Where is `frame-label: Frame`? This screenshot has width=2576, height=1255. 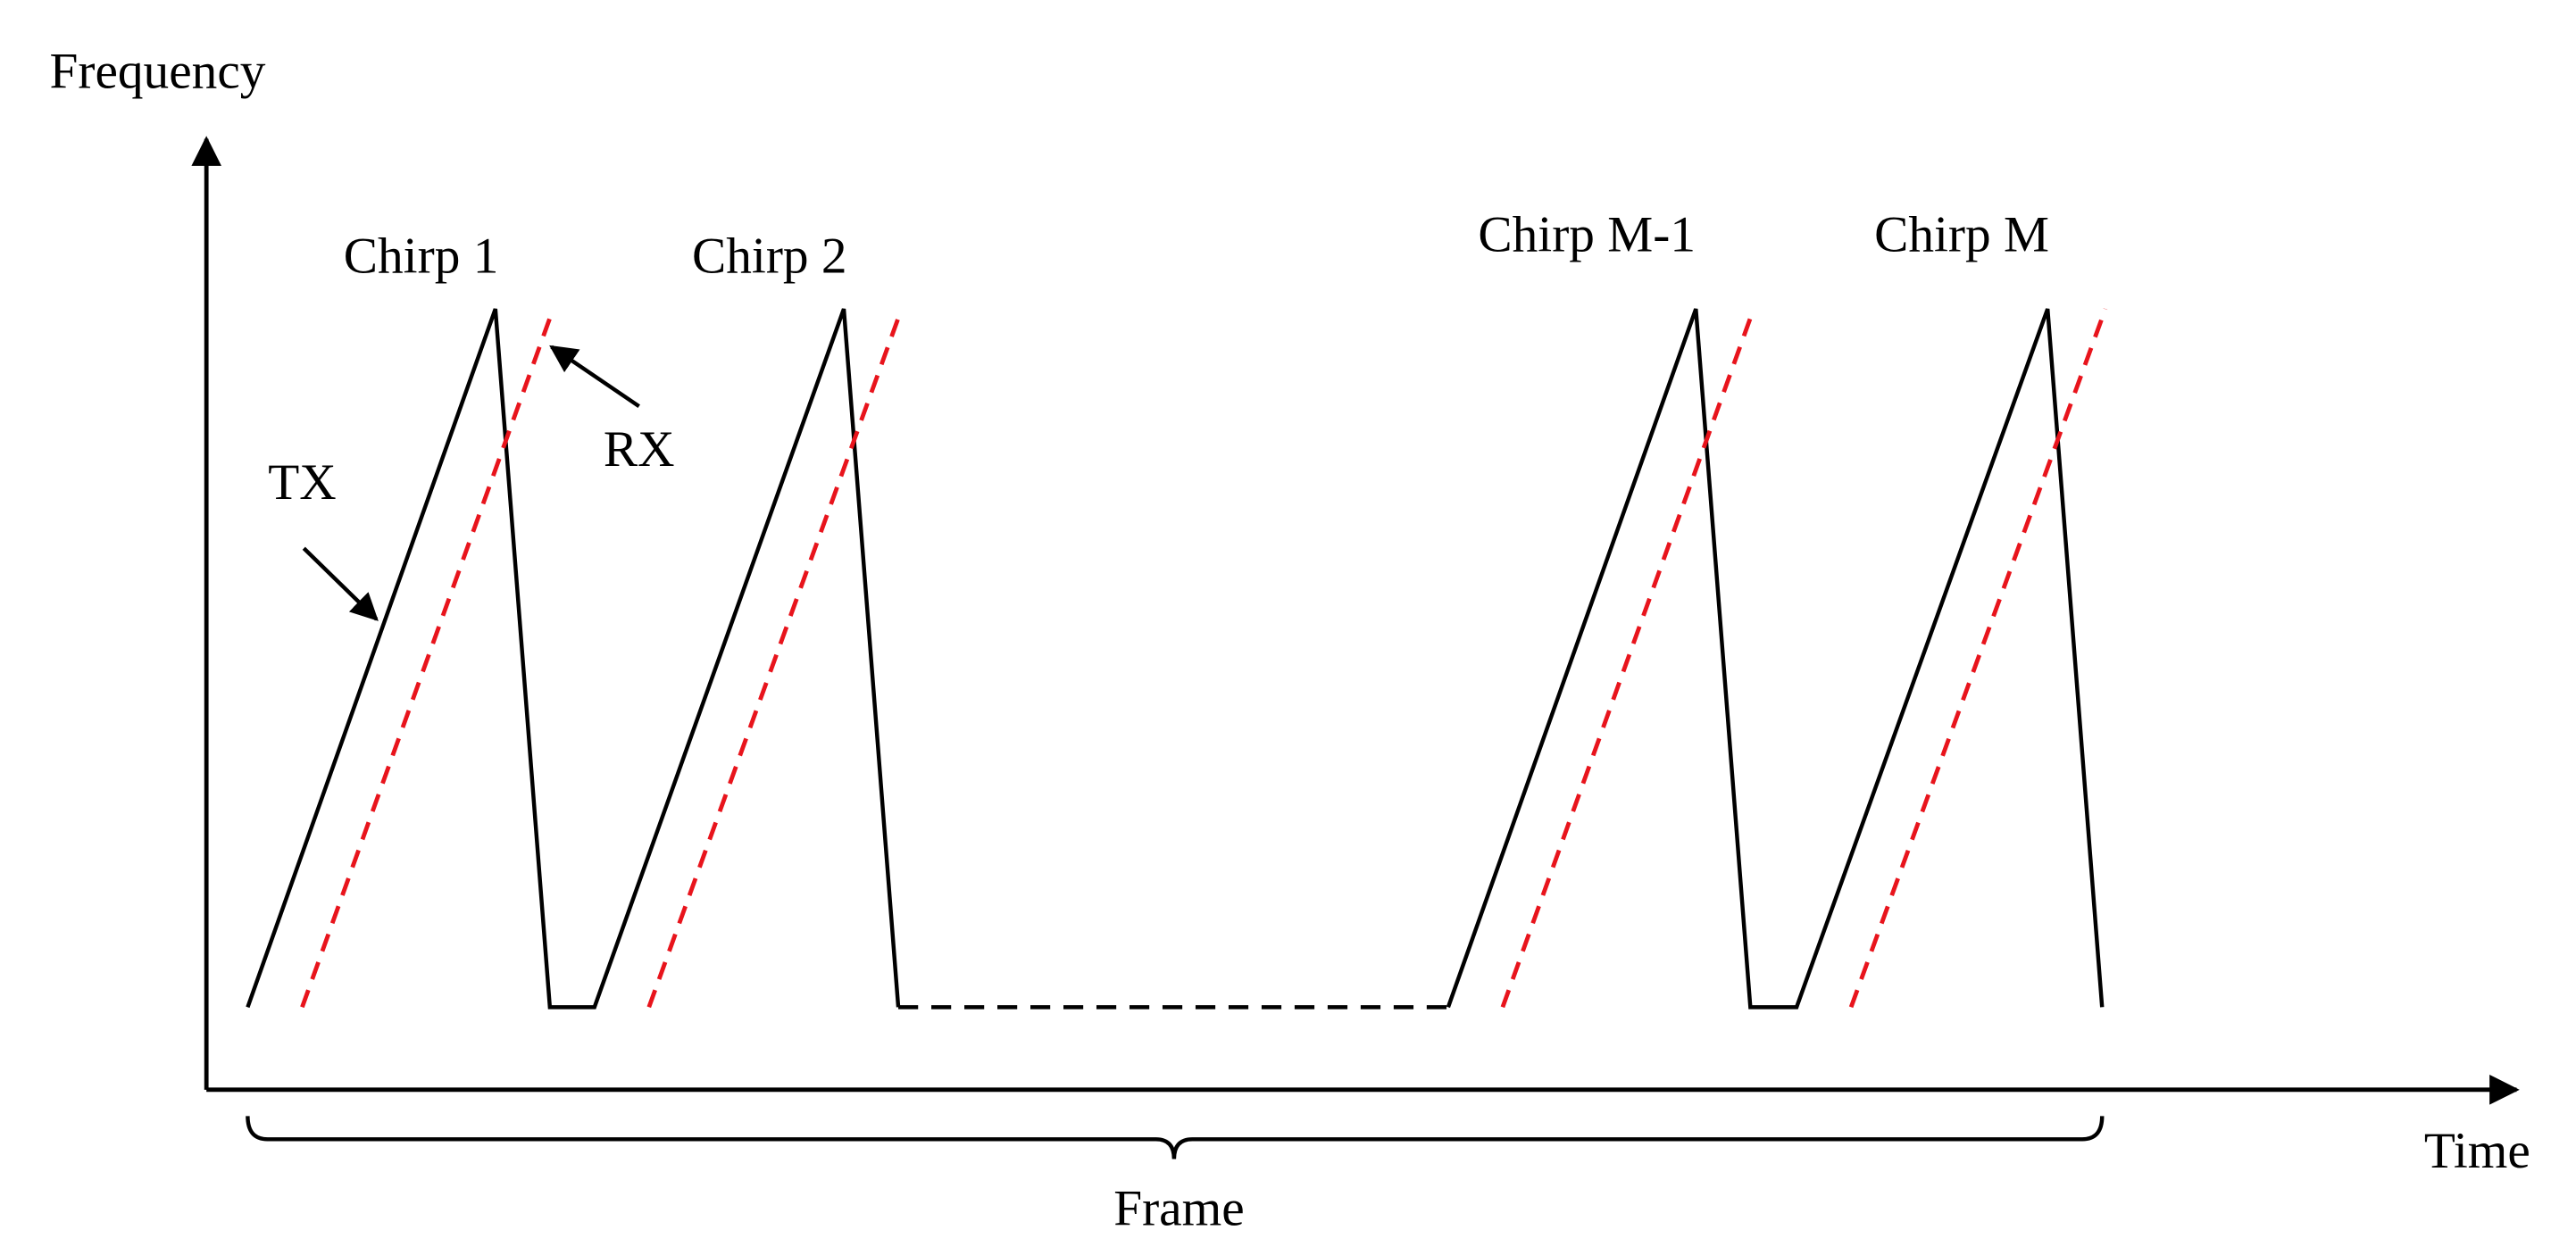 frame-label: Frame is located at coordinates (1178, 1209).